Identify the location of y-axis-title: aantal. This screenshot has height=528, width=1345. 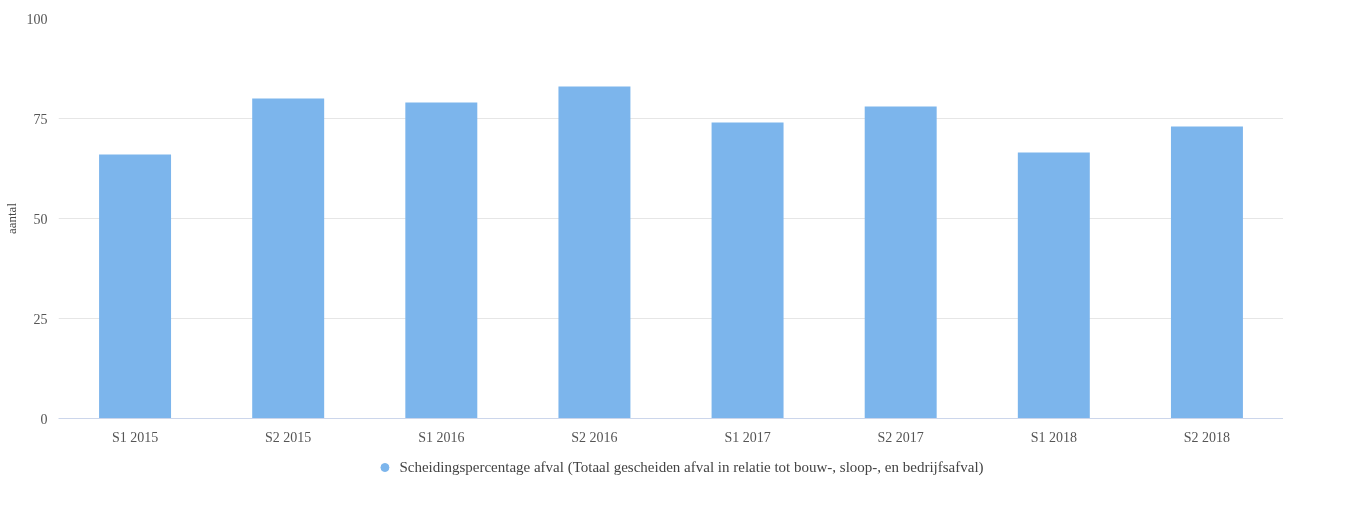
(11, 218).